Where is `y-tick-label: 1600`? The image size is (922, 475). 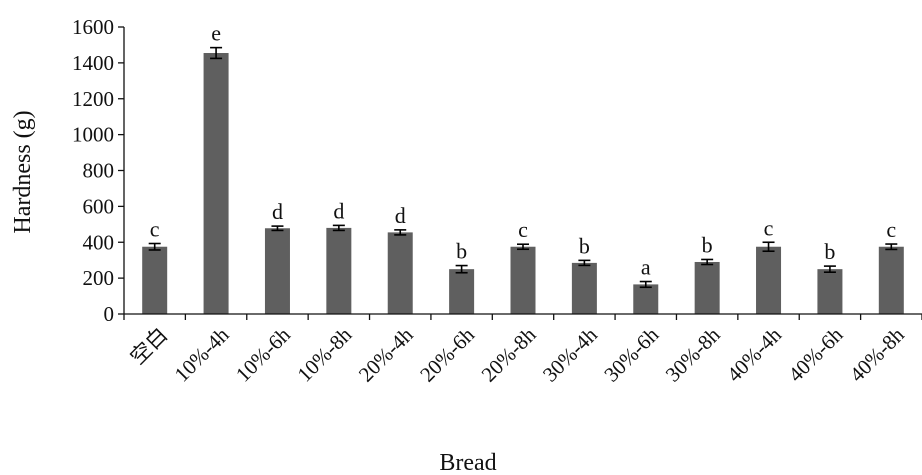
y-tick-label: 1600 is located at coordinates (93, 27).